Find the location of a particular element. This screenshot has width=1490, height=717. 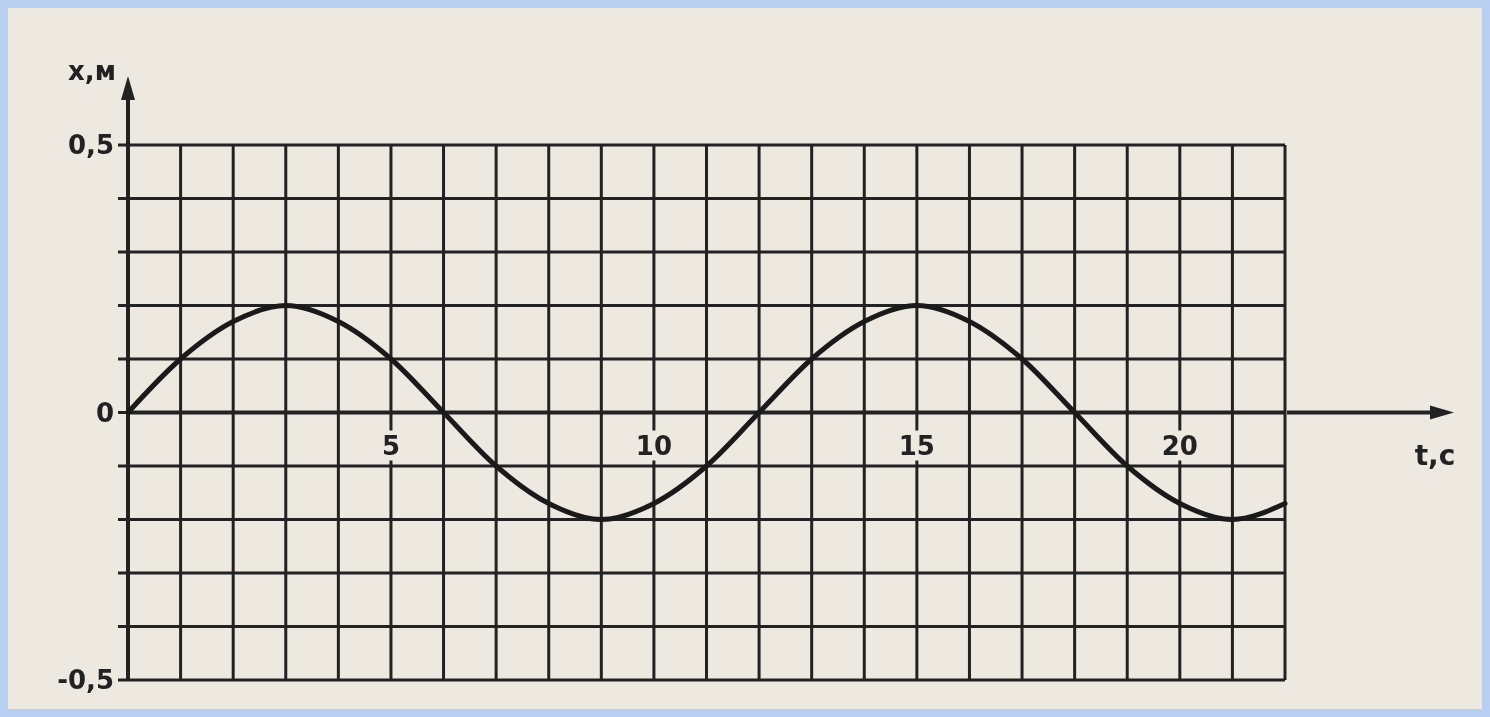

x-tick-label: 5 is located at coordinates (390, 445).